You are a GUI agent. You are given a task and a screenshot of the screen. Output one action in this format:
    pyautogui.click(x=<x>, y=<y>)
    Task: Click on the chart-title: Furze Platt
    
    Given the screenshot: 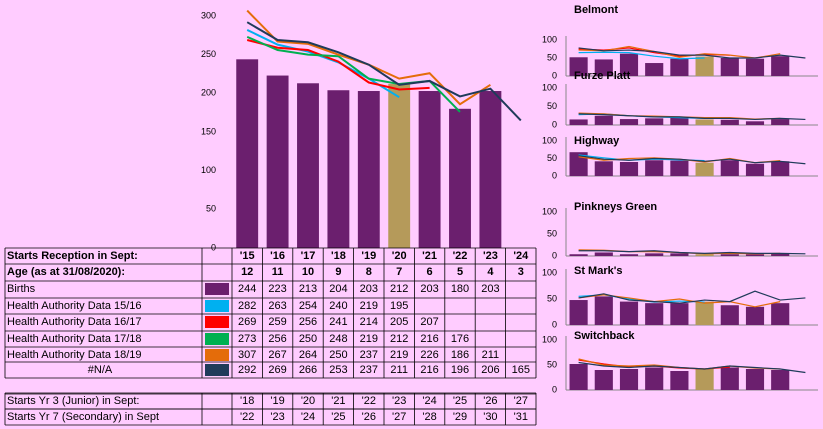 What is the action you would take?
    pyautogui.click(x=602, y=76)
    